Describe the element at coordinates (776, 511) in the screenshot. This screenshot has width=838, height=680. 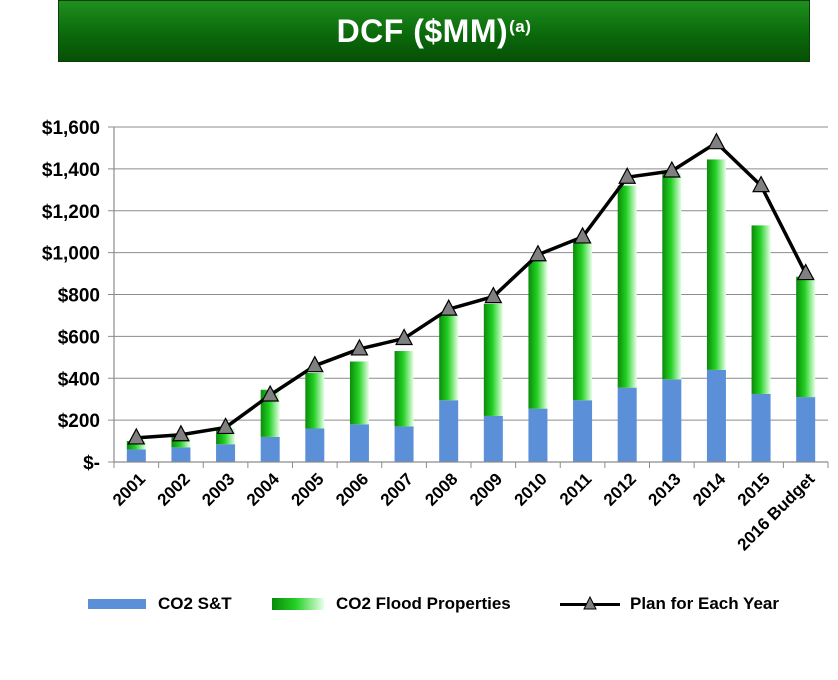
I see `x-tick-label: 2016 Budget` at that location.